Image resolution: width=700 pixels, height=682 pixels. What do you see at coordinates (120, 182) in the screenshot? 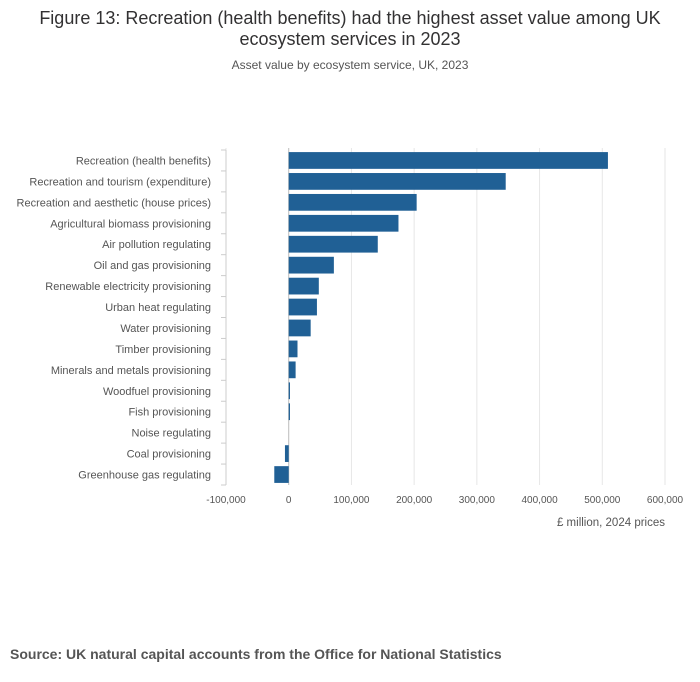
I see `category-label: Recreation and tourism (expenditure)` at bounding box center [120, 182].